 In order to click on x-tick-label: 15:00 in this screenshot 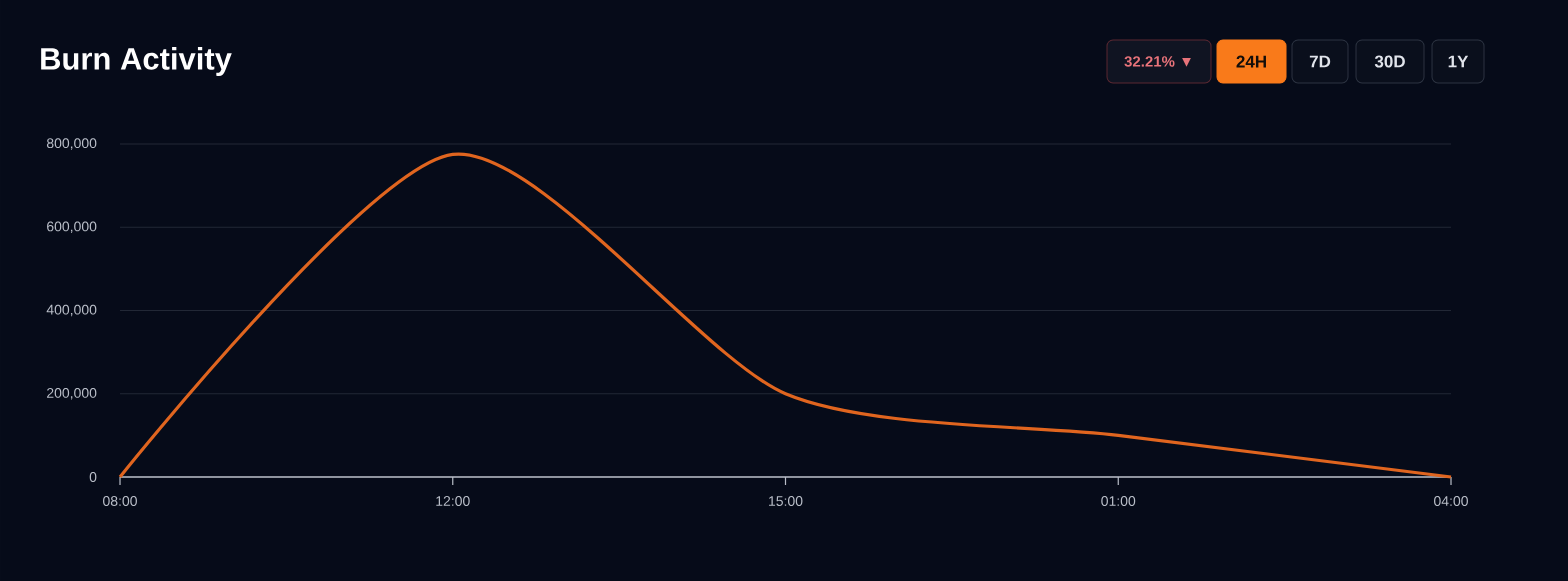, I will do `click(786, 501)`.